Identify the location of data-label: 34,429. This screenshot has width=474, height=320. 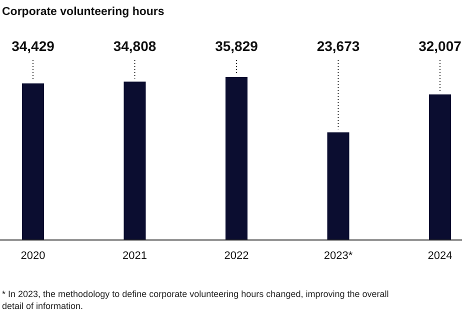
(33, 46).